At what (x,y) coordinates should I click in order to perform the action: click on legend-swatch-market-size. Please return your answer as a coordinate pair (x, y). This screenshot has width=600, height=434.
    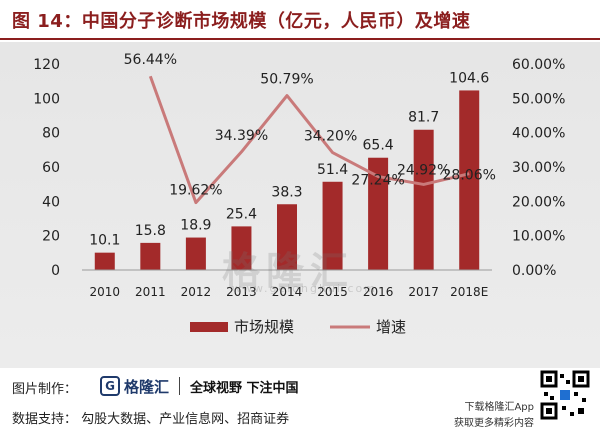
    Looking at the image, I should click on (209, 327).